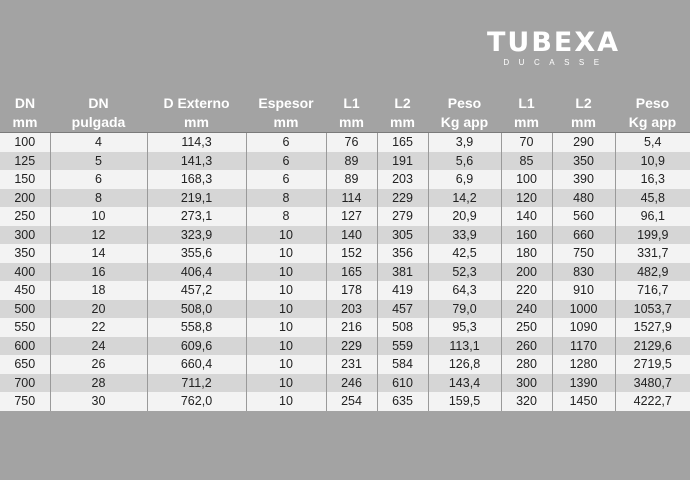 The image size is (690, 480). What do you see at coordinates (465, 216) in the screenshot?
I see `table-cell: 20,9` at bounding box center [465, 216].